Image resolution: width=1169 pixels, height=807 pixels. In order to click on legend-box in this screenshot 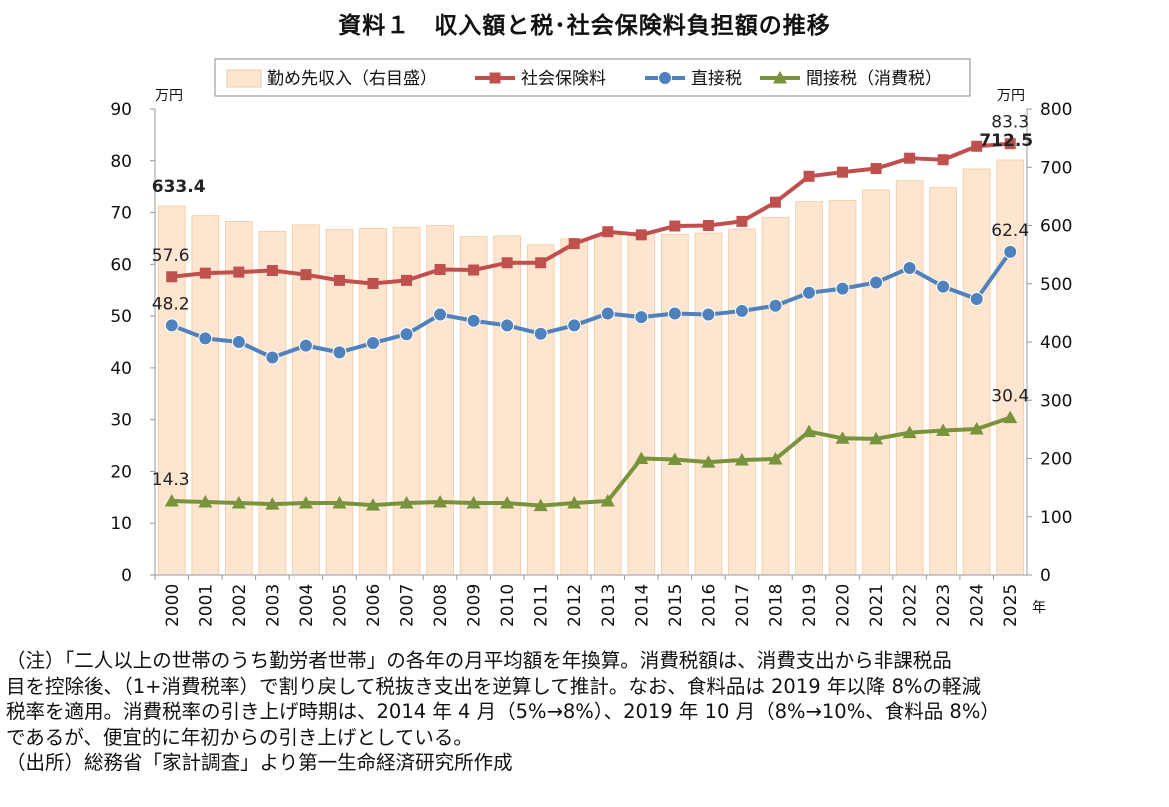, I will do `click(592, 77)`.